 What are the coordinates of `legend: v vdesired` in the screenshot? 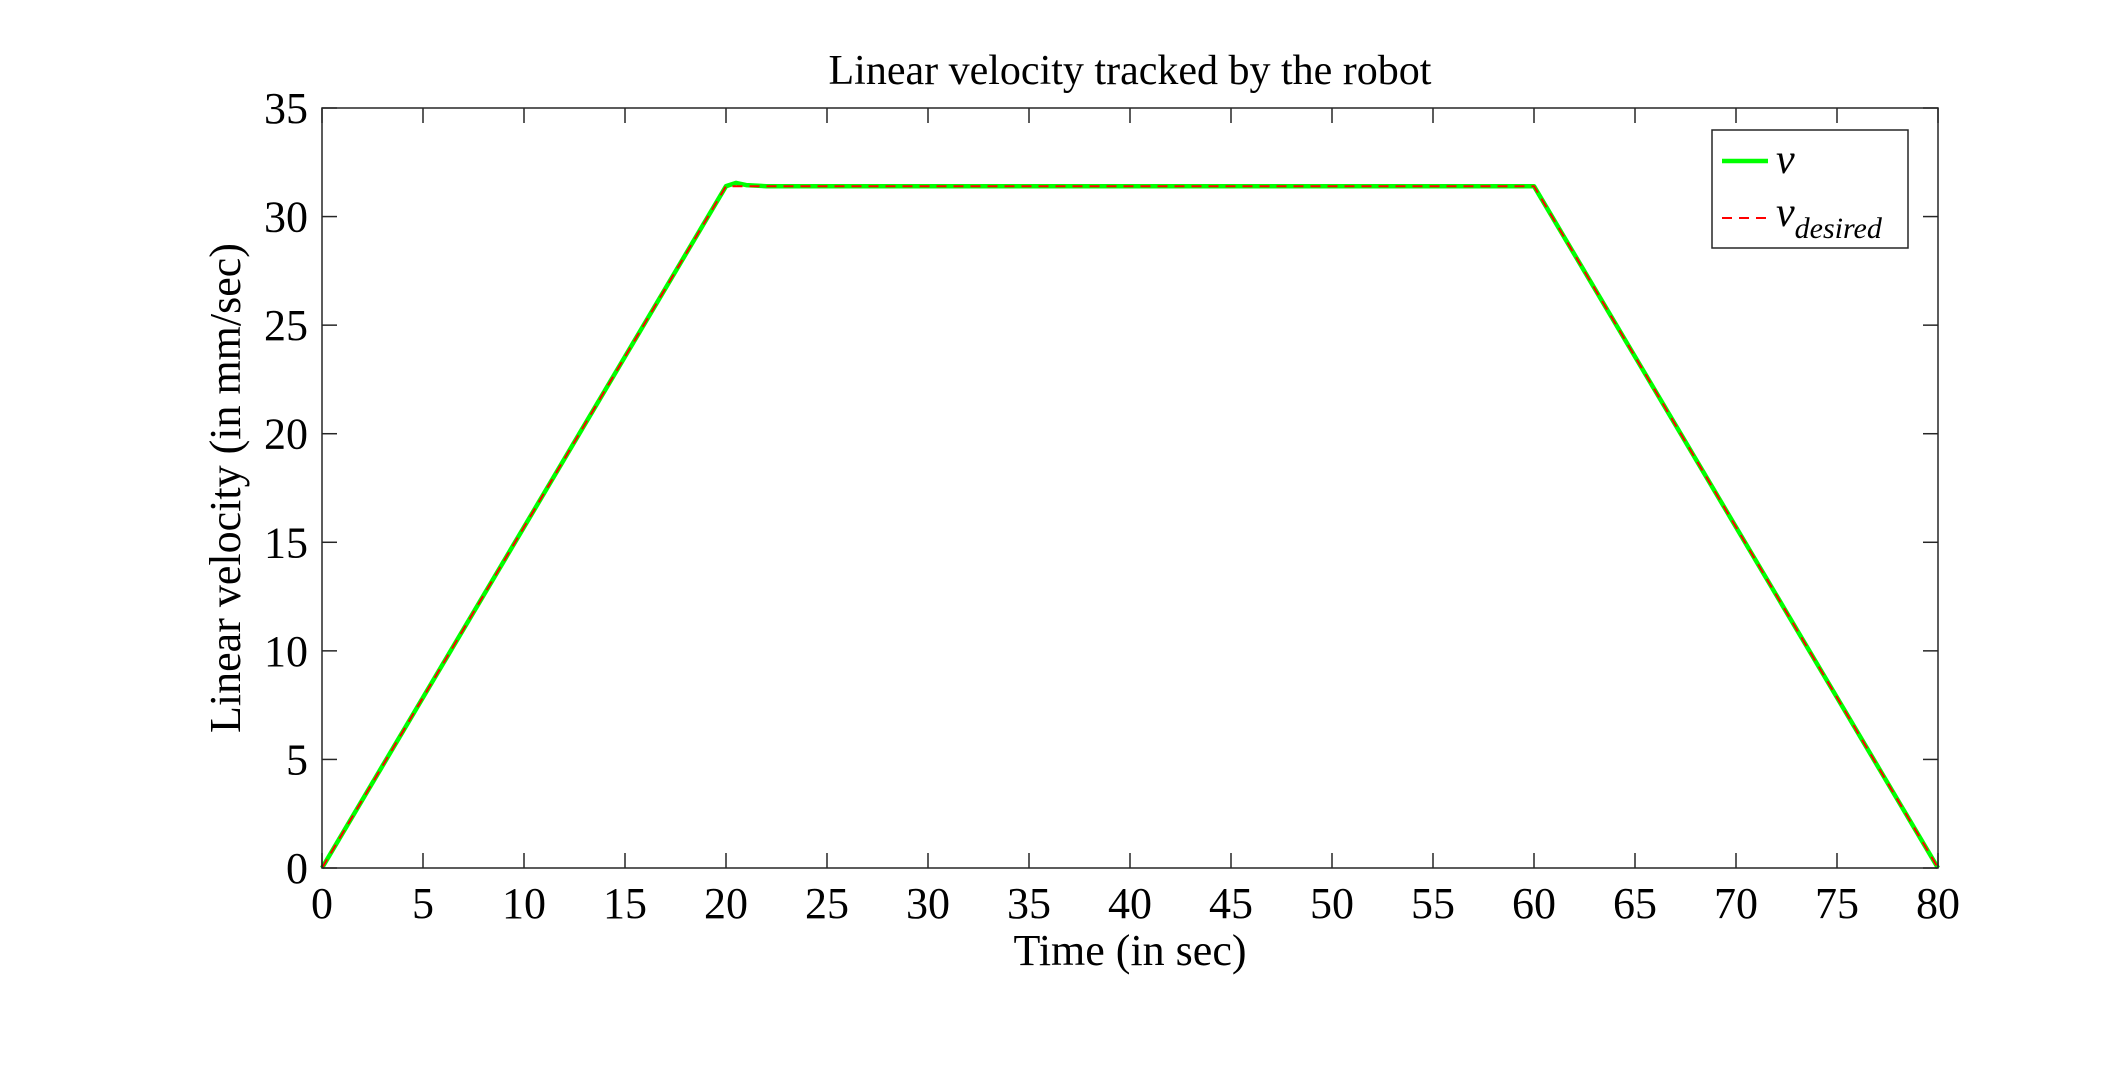 It's located at (1810, 189).